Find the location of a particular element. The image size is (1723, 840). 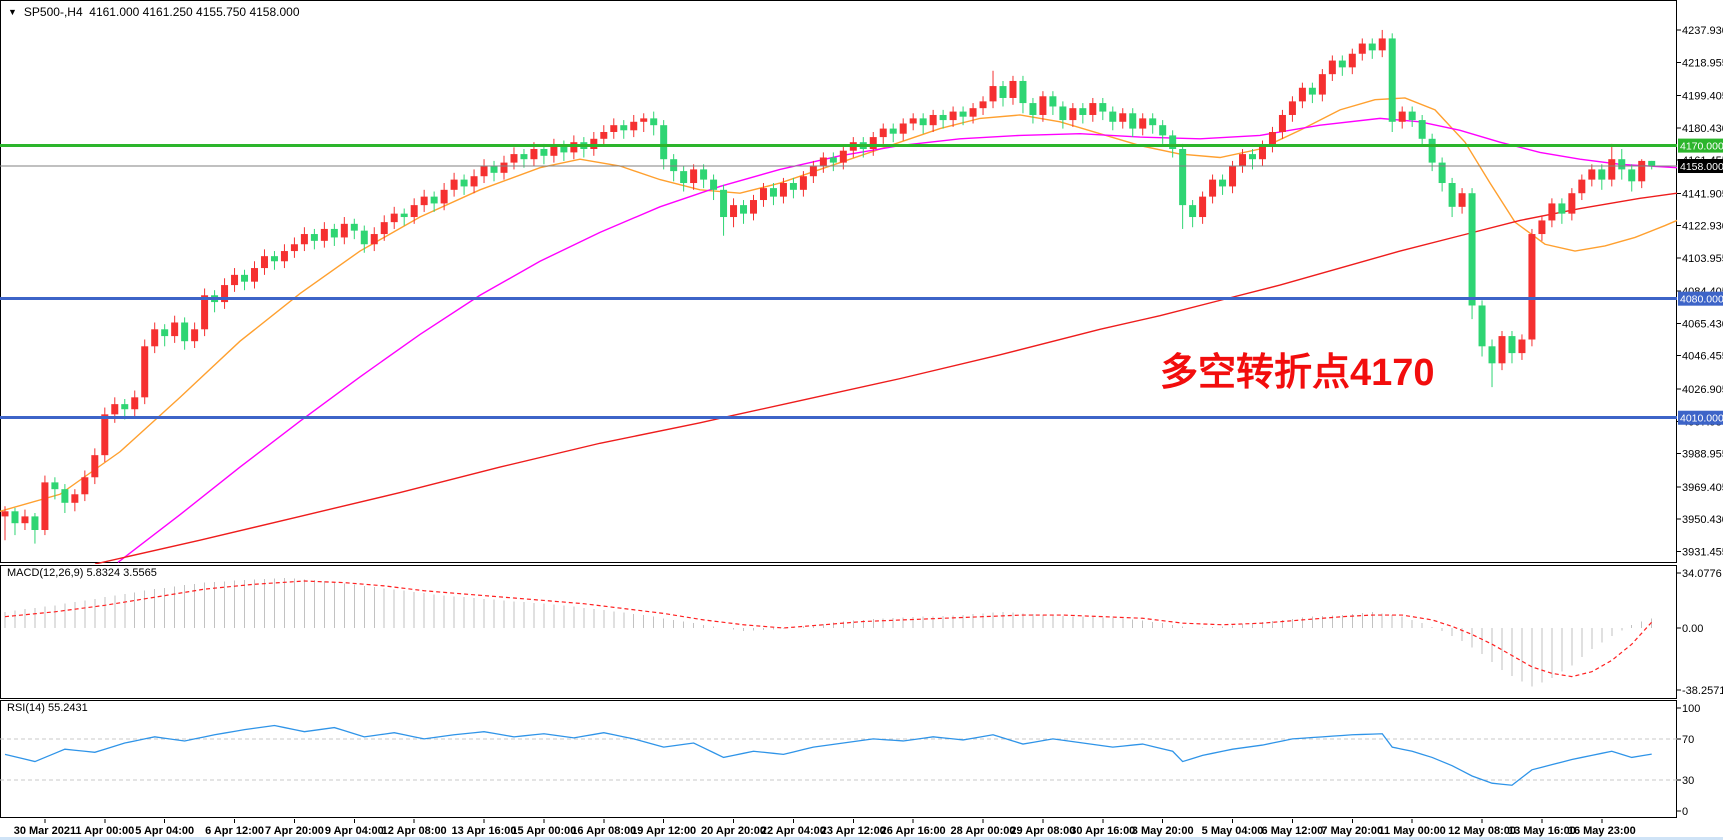

price-box-label: 4010.000 is located at coordinates (1701, 419).